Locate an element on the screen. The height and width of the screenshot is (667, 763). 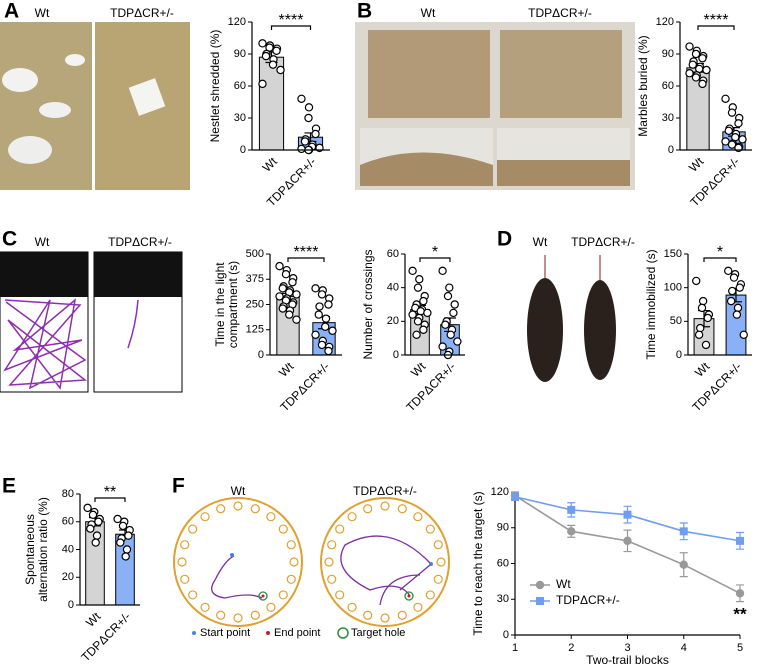
y-tick-label: 150 is located at coordinates (673, 254).